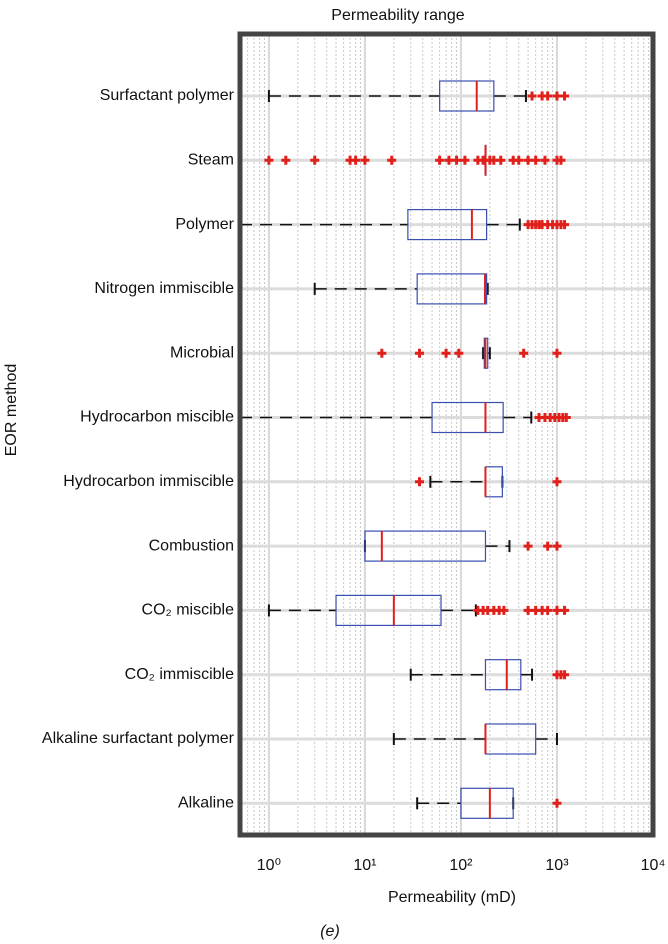 The height and width of the screenshot is (944, 668). Describe the element at coordinates (557, 865) in the screenshot. I see `x-tick-label: 10³` at that location.